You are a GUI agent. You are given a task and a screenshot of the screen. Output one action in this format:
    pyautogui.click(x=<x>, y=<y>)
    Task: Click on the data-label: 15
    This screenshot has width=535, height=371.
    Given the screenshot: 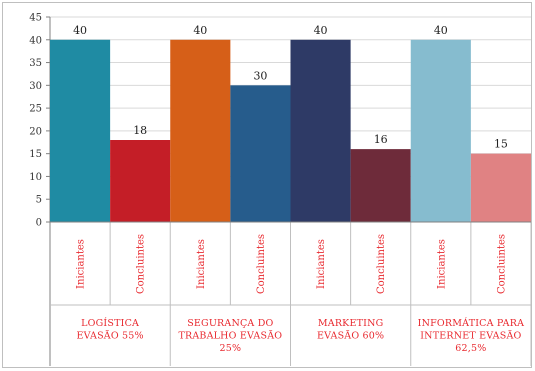 What is the action you would take?
    pyautogui.click(x=501, y=144)
    